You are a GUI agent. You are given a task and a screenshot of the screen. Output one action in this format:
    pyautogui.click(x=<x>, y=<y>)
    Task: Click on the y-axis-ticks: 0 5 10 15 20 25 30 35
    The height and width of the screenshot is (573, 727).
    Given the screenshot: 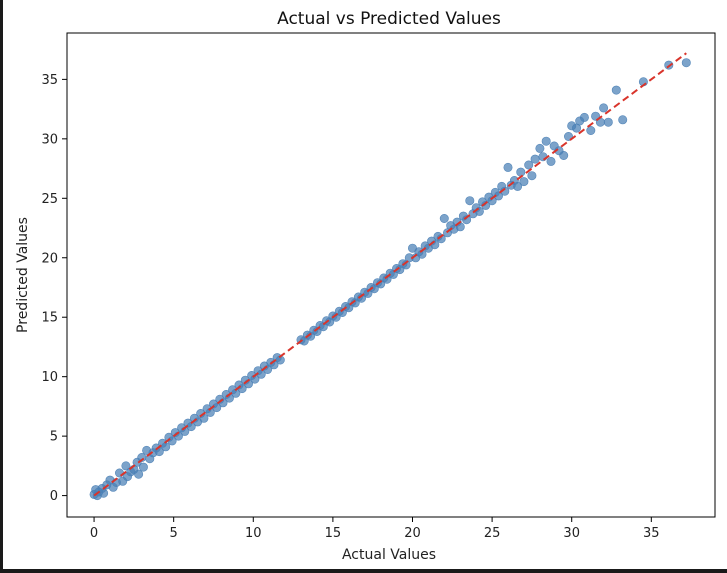 What is the action you would take?
    pyautogui.click(x=54, y=288)
    